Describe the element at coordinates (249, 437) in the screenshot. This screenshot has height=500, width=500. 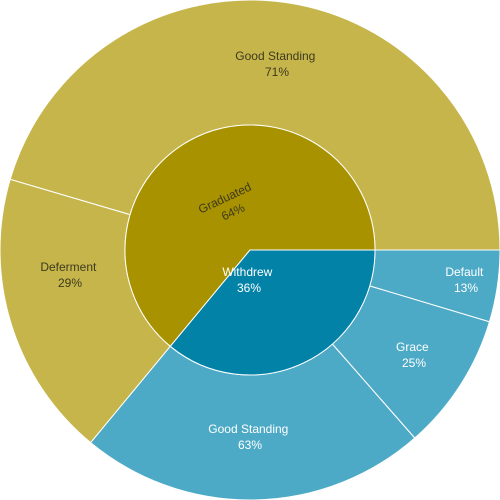
I see `outer-label-withdrew-good-standing: Good Standing 63%` at that location.